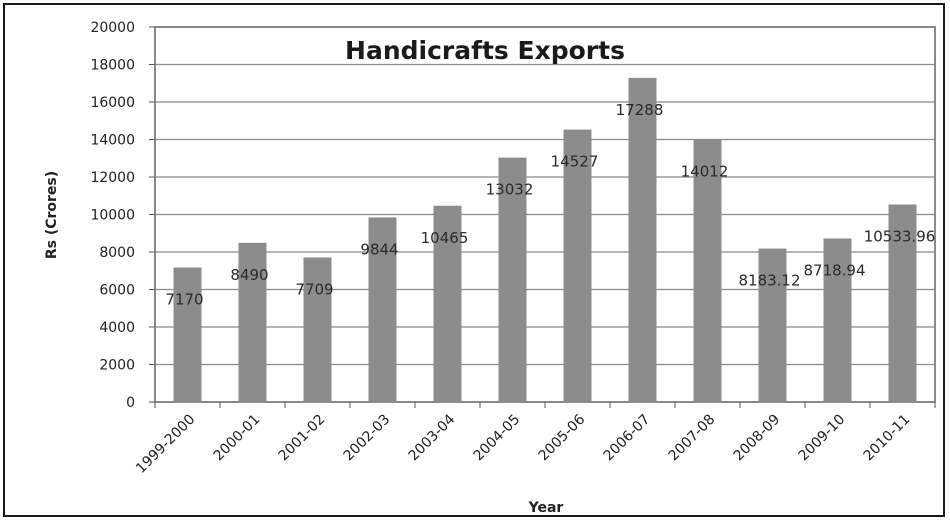 The image size is (950, 521). What do you see at coordinates (112, 28) in the screenshot?
I see `y-tick-label: 20000` at bounding box center [112, 28].